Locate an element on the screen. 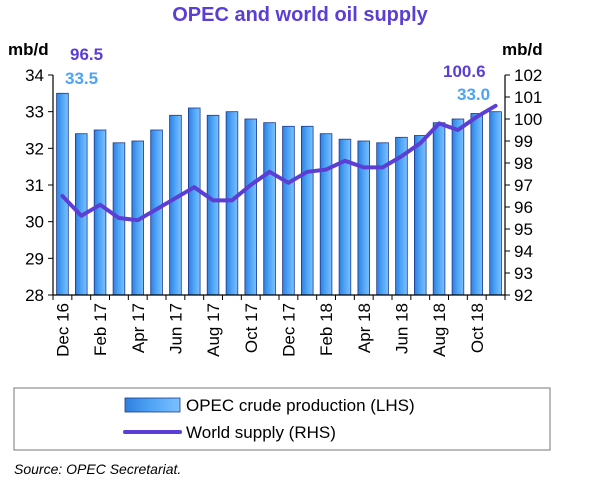  right-tick-label: 93 is located at coordinates (523, 273).